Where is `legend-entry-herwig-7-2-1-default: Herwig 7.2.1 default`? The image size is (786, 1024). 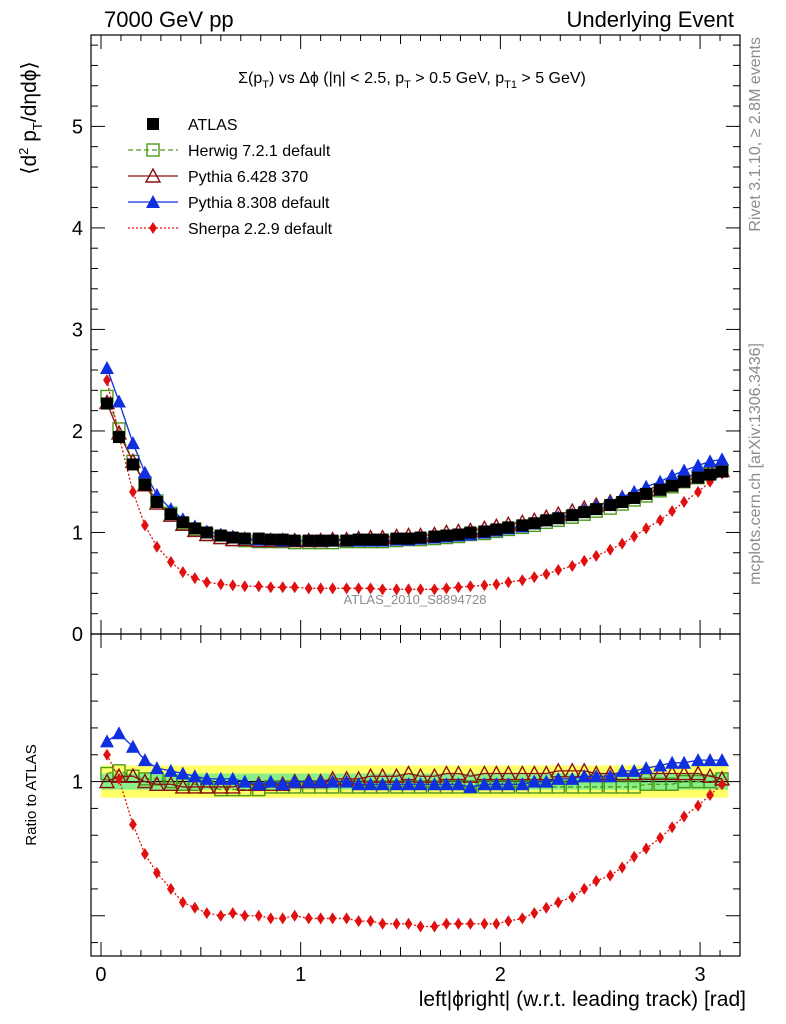 legend-entry-herwig-7-2-1-default: Herwig 7.2.1 default is located at coordinates (229, 151).